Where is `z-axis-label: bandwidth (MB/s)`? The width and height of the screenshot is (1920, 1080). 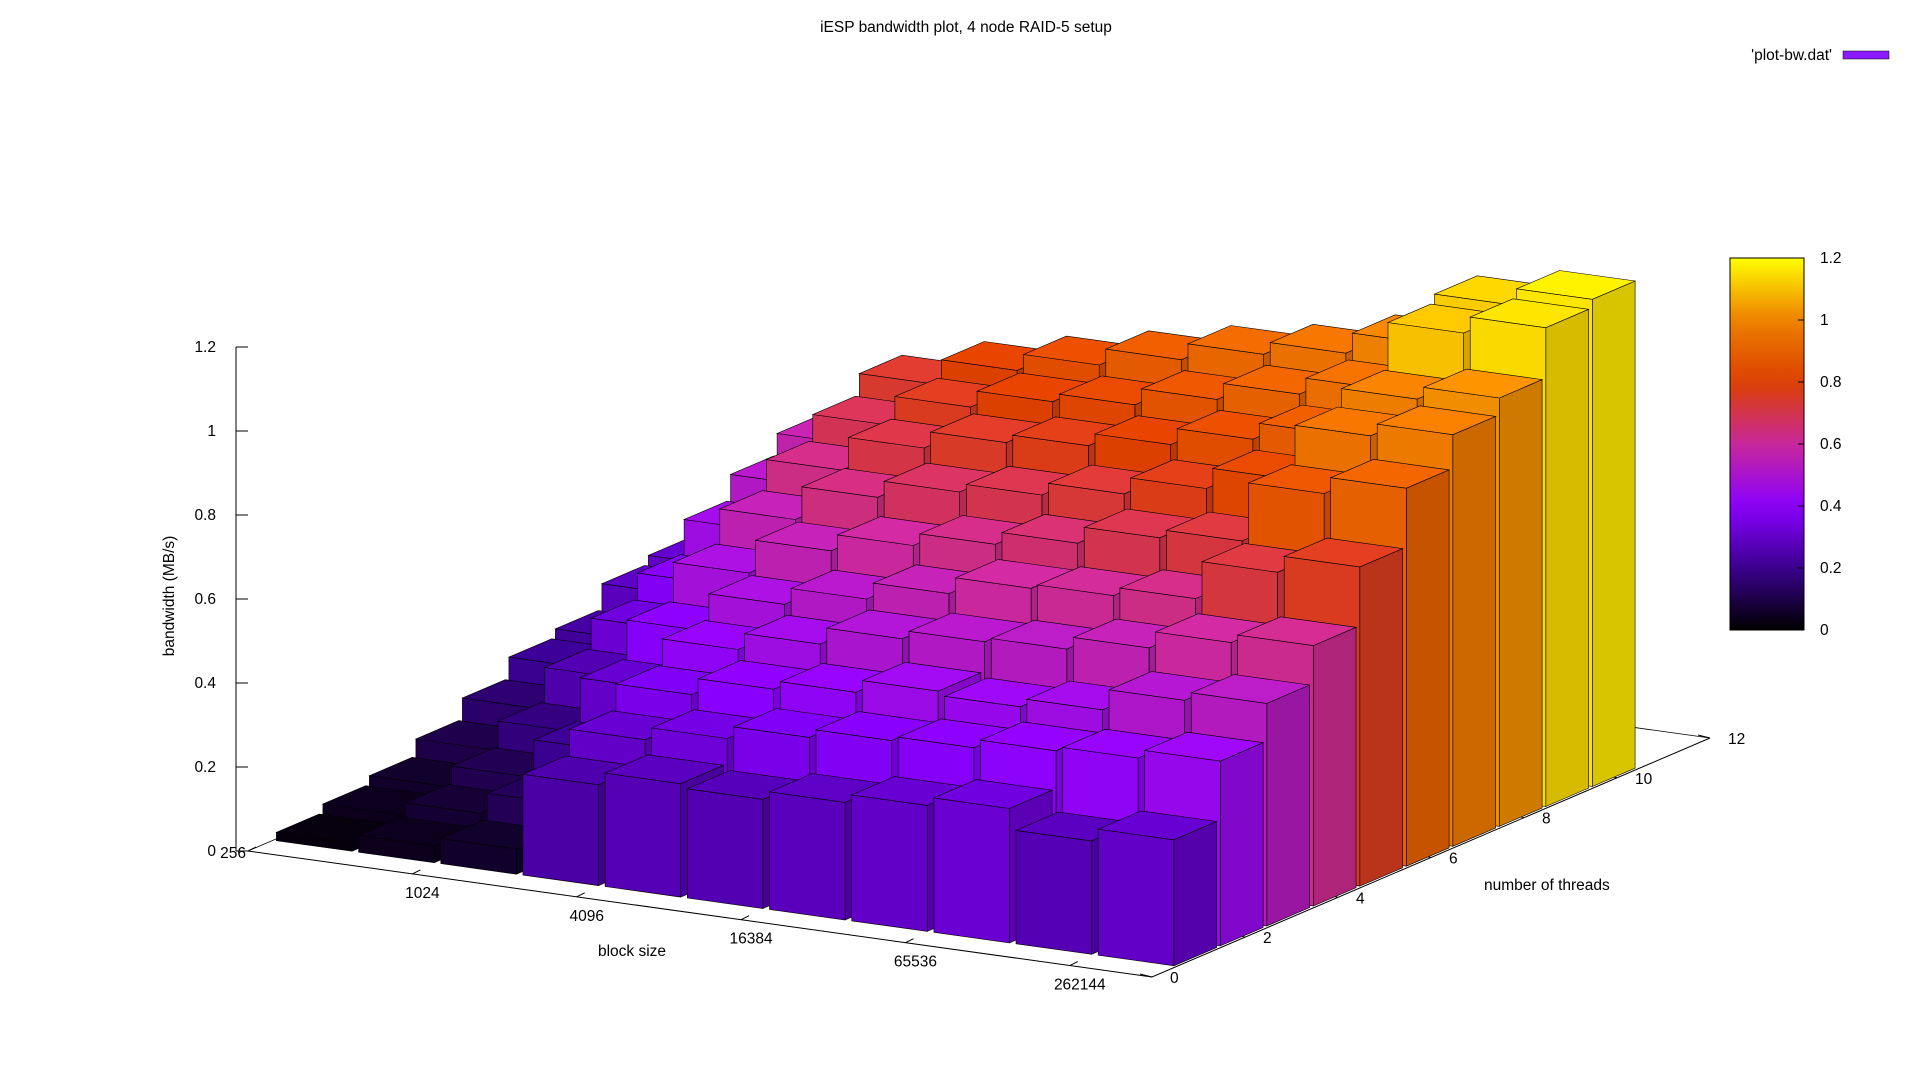
z-axis-label: bandwidth (MB/s) is located at coordinates (169, 596).